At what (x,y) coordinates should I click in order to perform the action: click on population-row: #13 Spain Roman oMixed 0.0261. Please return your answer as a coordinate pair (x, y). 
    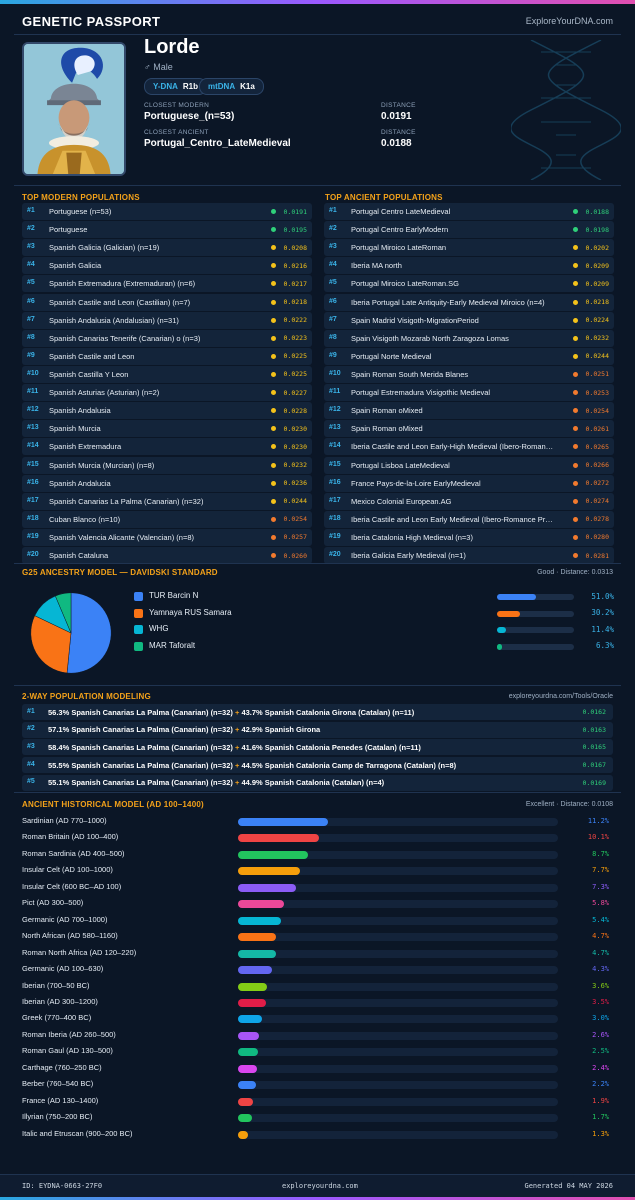
    Looking at the image, I should click on (469, 429).